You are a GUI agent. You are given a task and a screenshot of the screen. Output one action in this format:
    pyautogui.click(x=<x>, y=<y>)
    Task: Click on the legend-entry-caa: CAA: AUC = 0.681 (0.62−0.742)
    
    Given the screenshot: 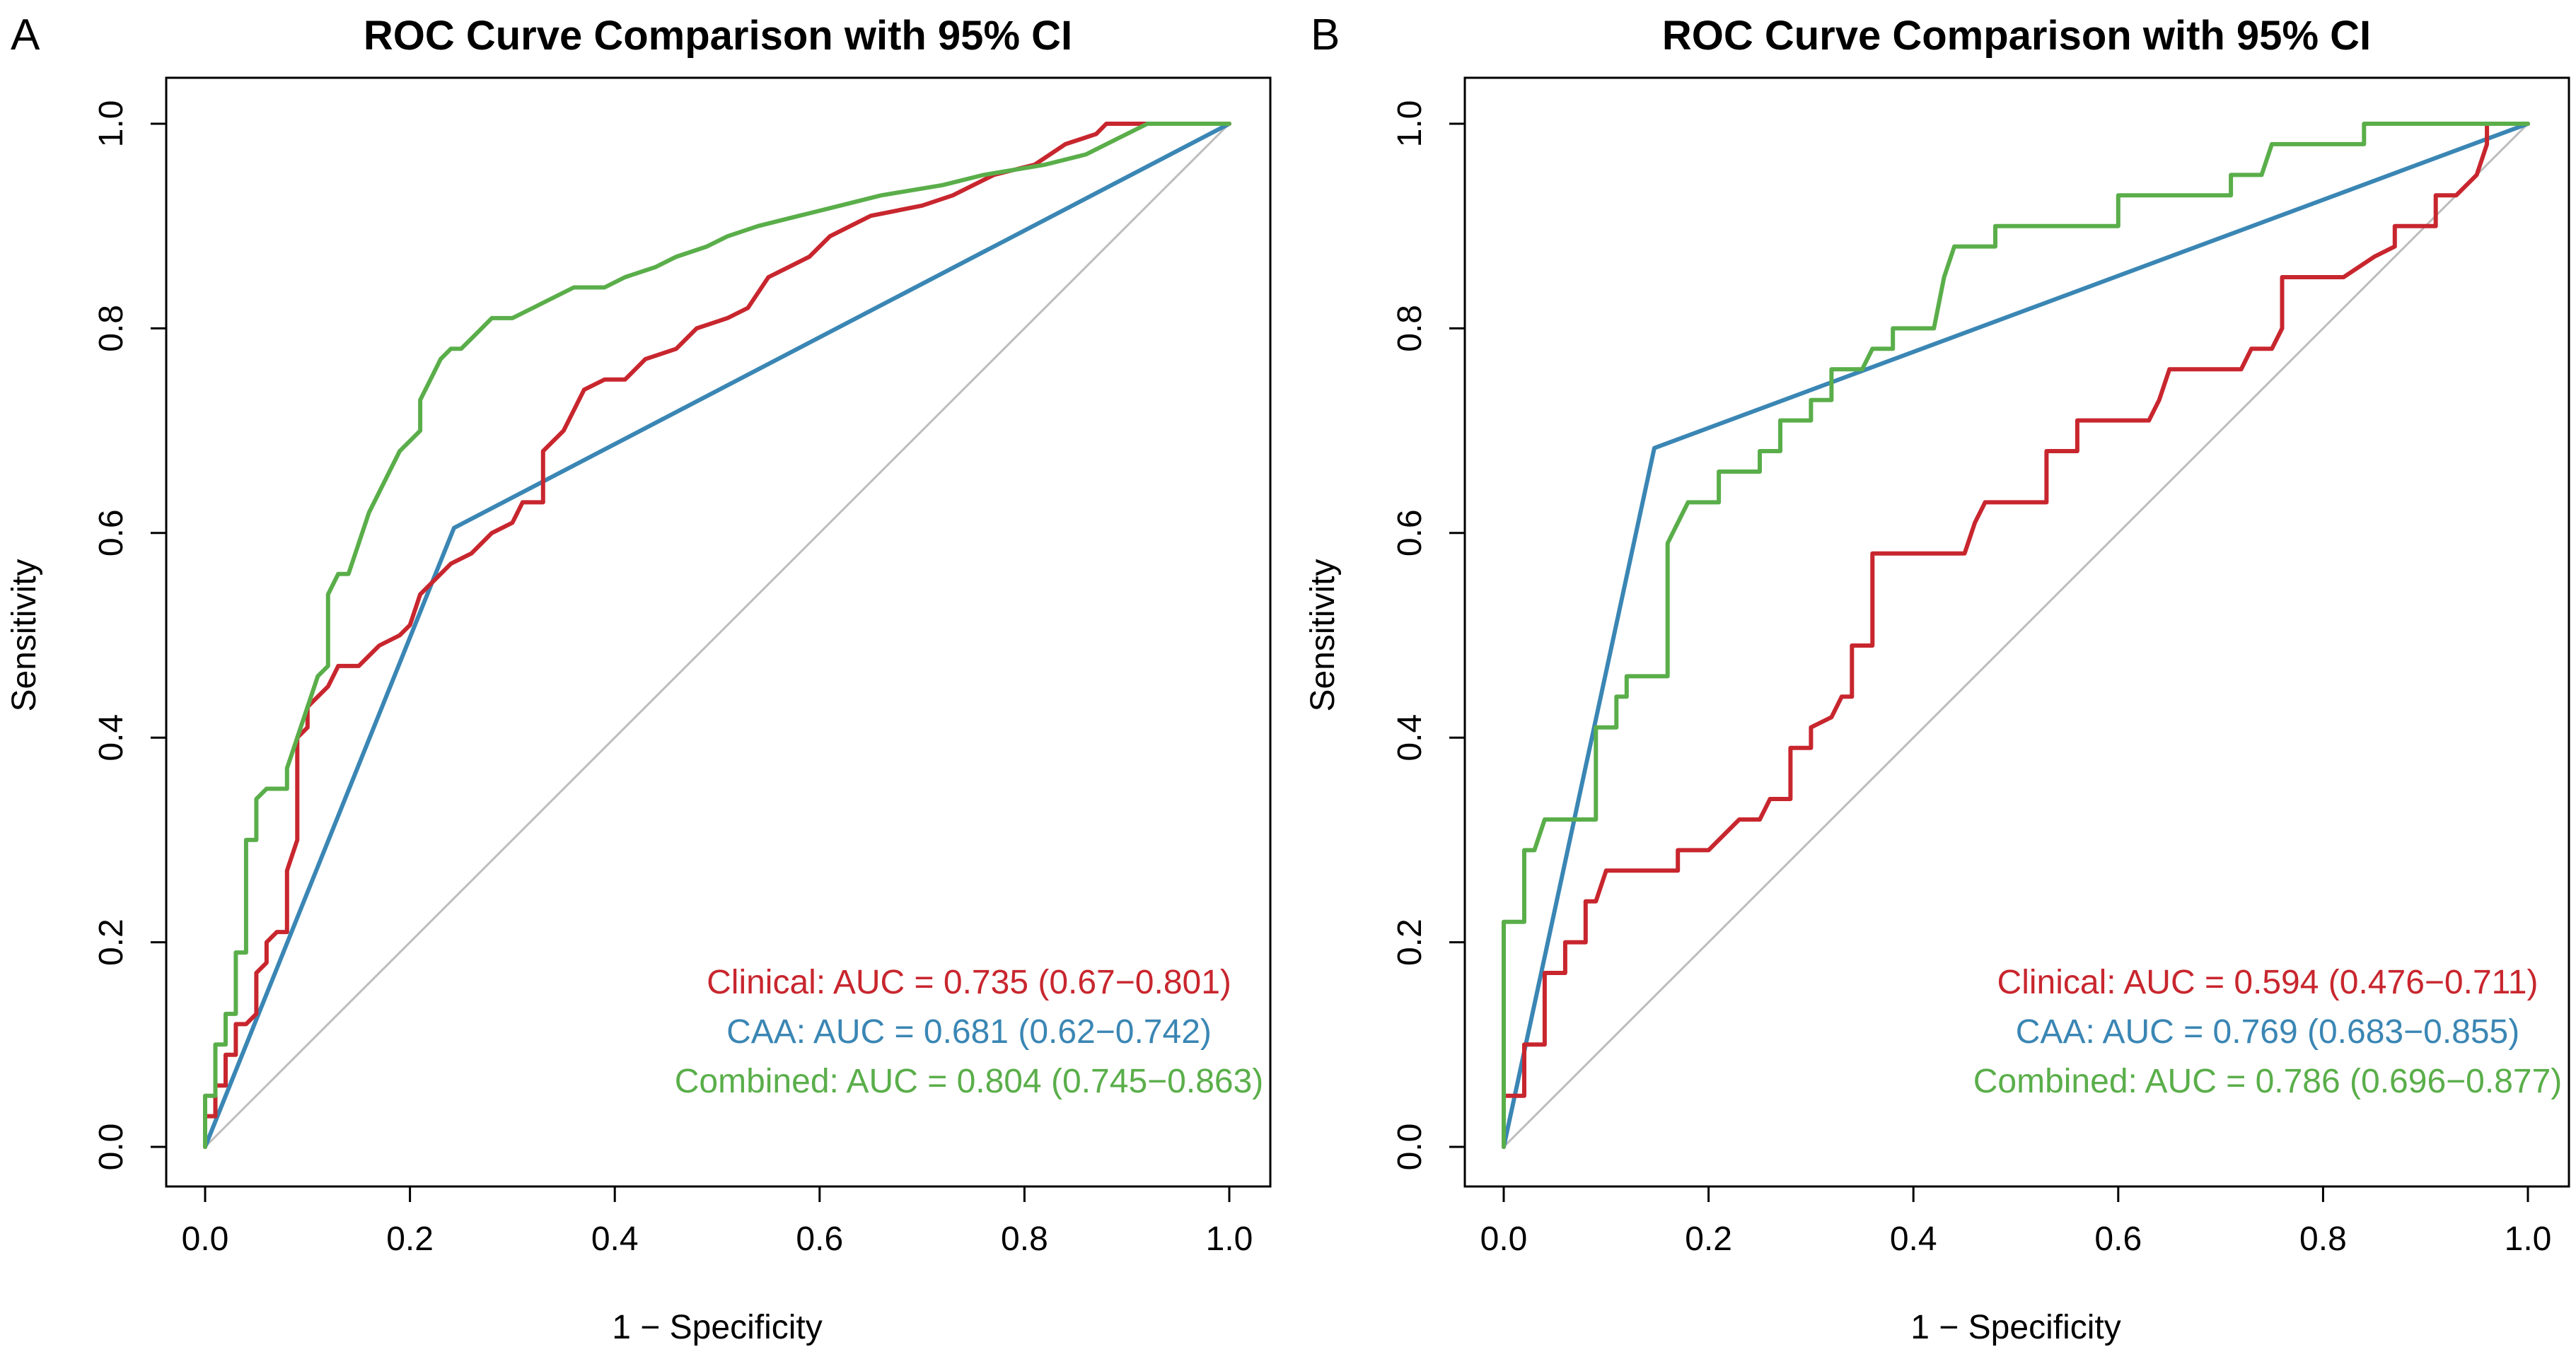 What is the action you would take?
    pyautogui.click(x=969, y=1032)
    